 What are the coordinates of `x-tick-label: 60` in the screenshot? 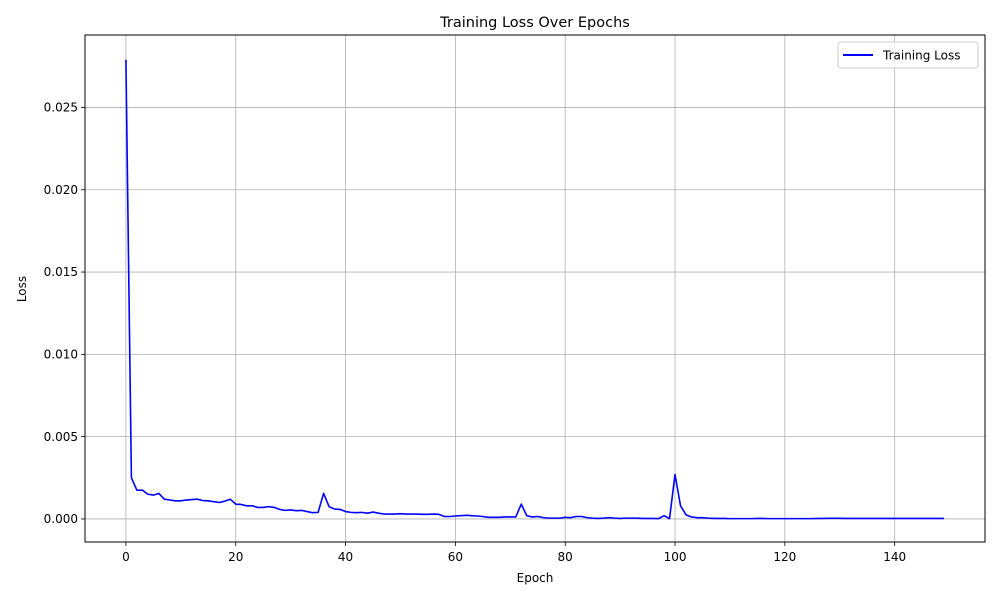 It's located at (455, 557).